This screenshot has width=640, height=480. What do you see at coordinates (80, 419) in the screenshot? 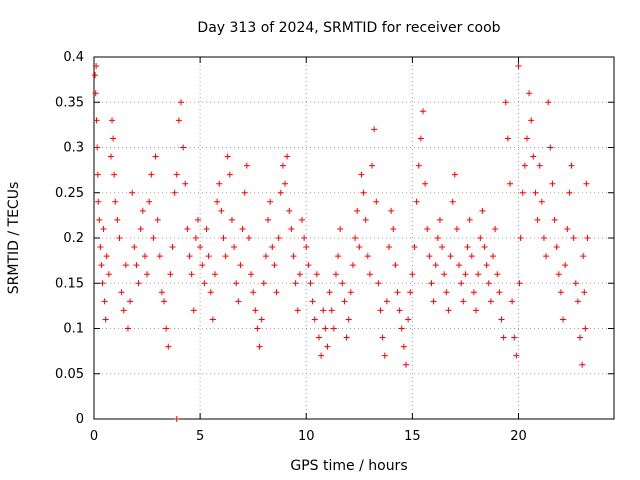
I see `y-tick-label: 0` at bounding box center [80, 419].